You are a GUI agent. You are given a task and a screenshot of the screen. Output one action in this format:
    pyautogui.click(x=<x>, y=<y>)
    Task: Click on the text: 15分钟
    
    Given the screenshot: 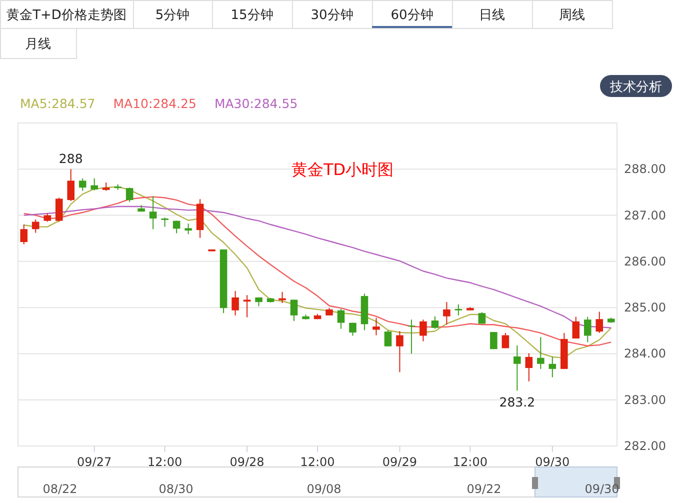 What is the action you would take?
    pyautogui.click(x=252, y=15)
    